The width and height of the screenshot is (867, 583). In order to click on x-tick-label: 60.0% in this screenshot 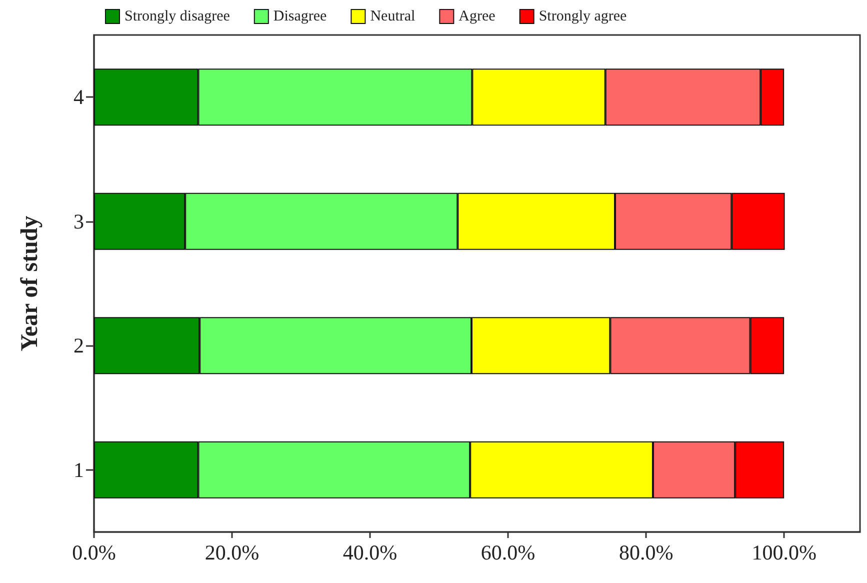, I will do `click(508, 552)`.